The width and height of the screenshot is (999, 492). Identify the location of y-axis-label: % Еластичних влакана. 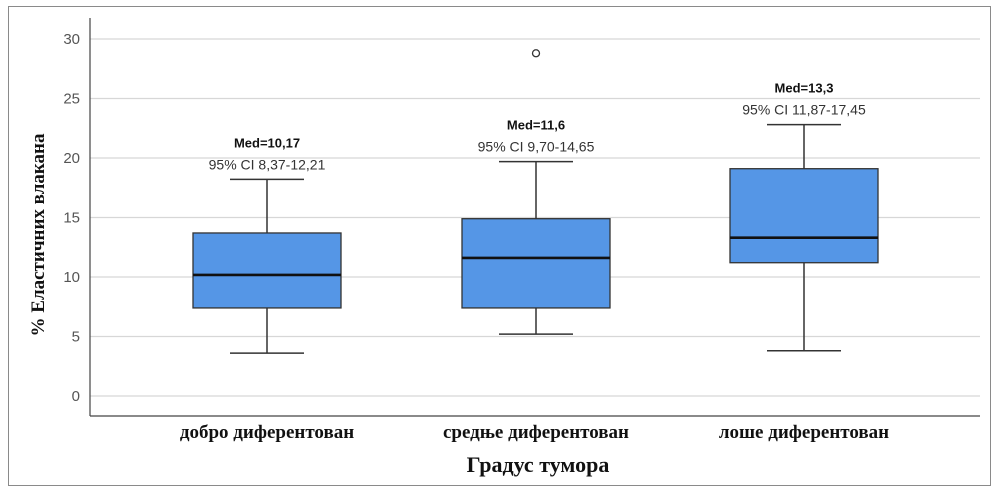
(38, 234).